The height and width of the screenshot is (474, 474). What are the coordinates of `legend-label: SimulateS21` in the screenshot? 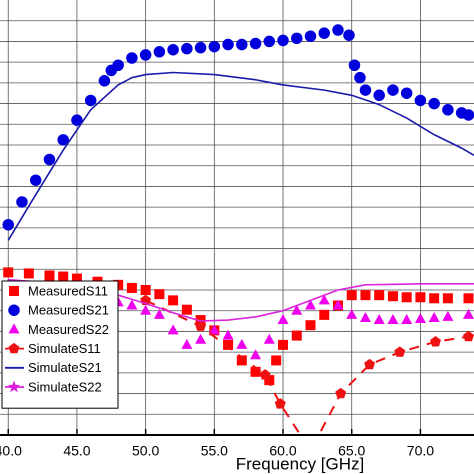 It's located at (65, 367).